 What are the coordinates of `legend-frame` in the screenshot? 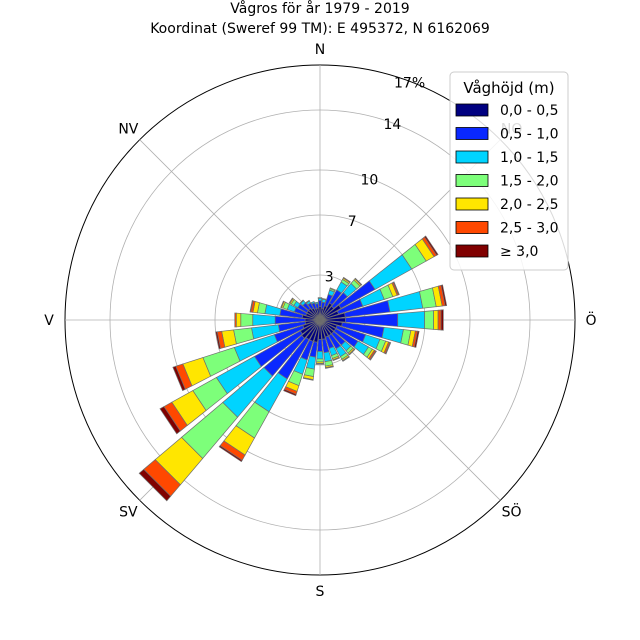 It's located at (509, 171).